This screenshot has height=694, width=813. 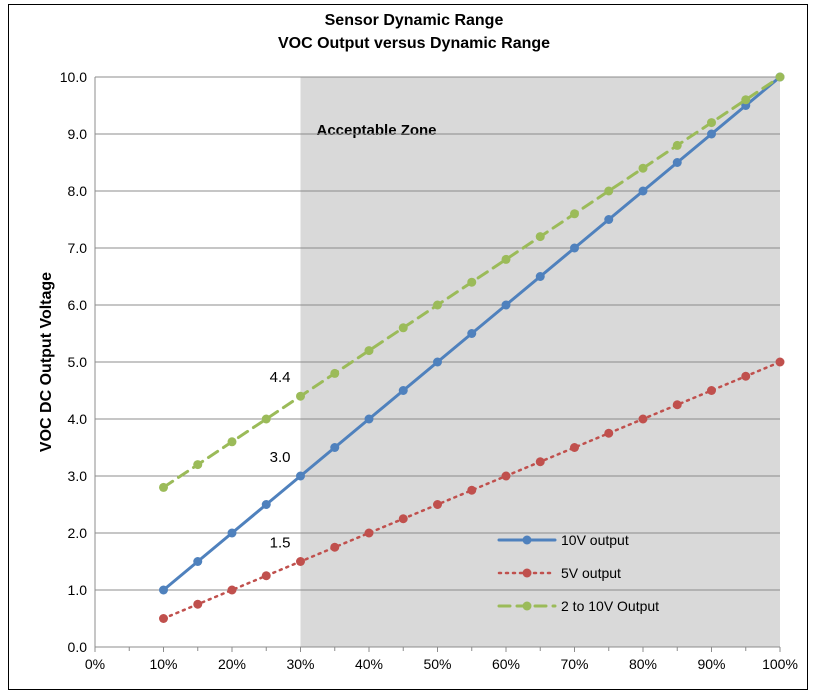 What do you see at coordinates (437, 664) in the screenshot?
I see `x-tick-label: 50%` at bounding box center [437, 664].